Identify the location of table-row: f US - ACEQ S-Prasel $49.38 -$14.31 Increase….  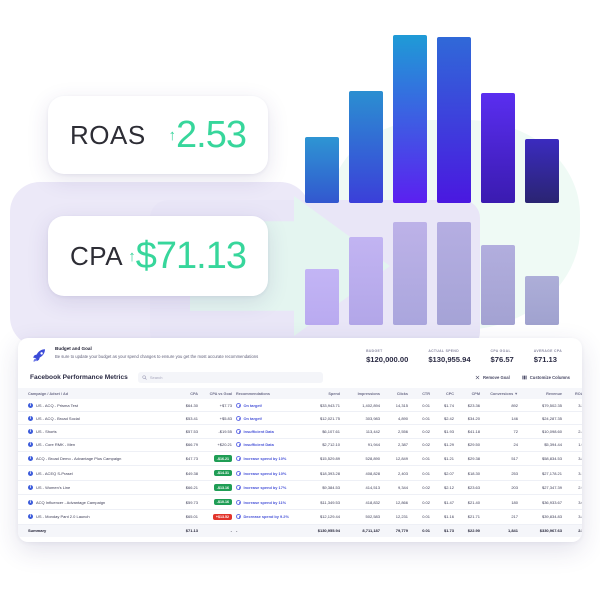
(300, 473).